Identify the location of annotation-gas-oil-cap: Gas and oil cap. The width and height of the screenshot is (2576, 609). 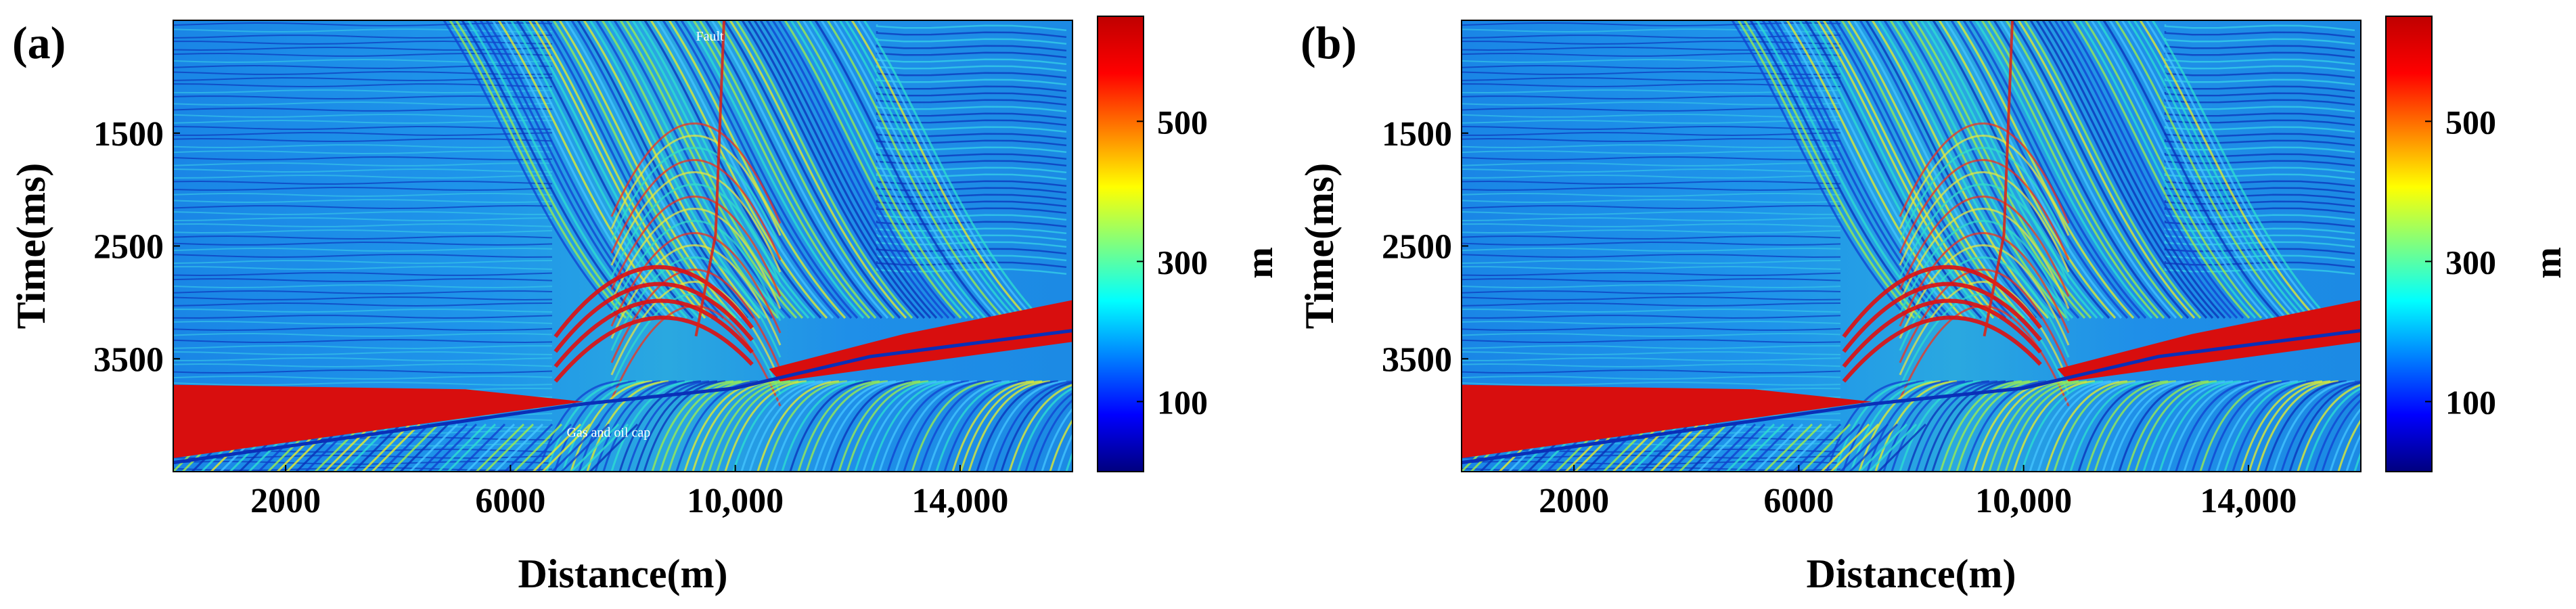
(608, 432).